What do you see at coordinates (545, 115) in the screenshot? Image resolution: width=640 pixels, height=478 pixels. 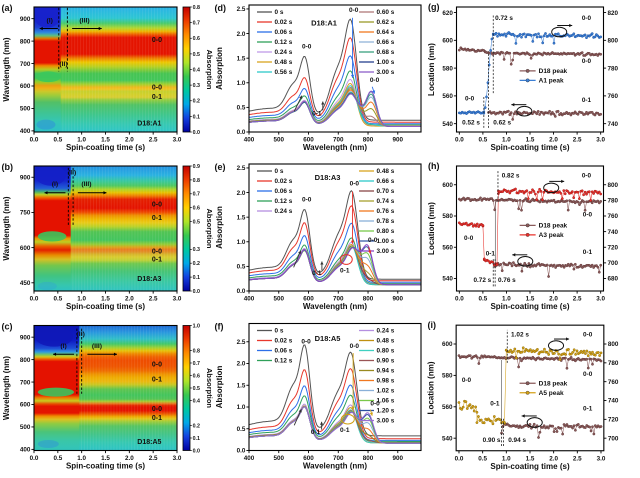 I see `scatter-series-D18 0-1` at bounding box center [545, 115].